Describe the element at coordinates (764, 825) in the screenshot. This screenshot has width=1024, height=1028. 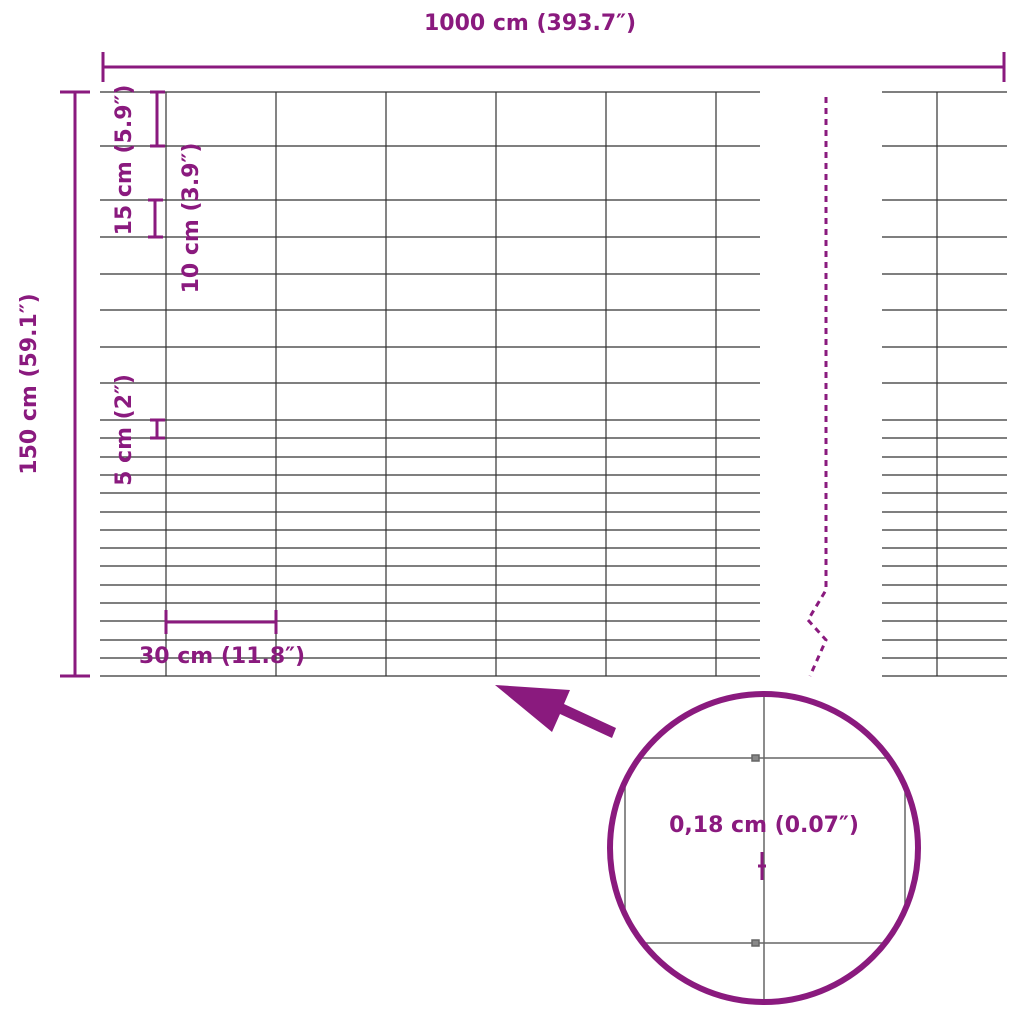
I see `wire-label: 0,18 cm (0.07″)` at that location.